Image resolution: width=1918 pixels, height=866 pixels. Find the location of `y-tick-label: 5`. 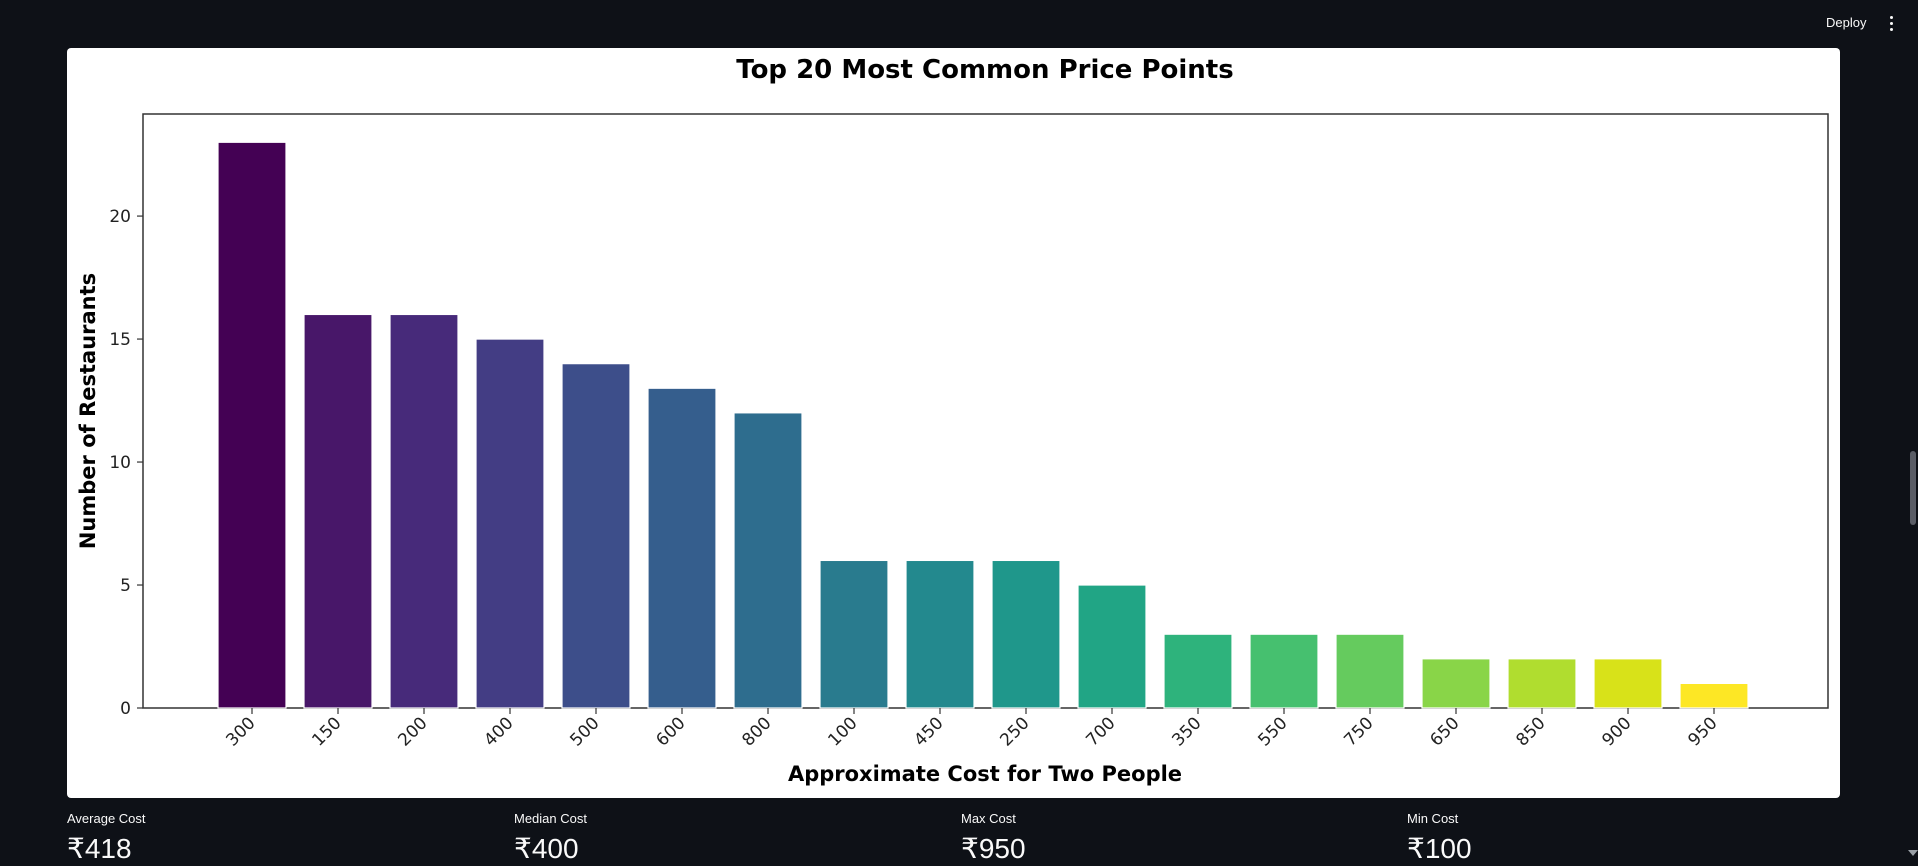

y-tick-label: 5 is located at coordinates (125, 586).